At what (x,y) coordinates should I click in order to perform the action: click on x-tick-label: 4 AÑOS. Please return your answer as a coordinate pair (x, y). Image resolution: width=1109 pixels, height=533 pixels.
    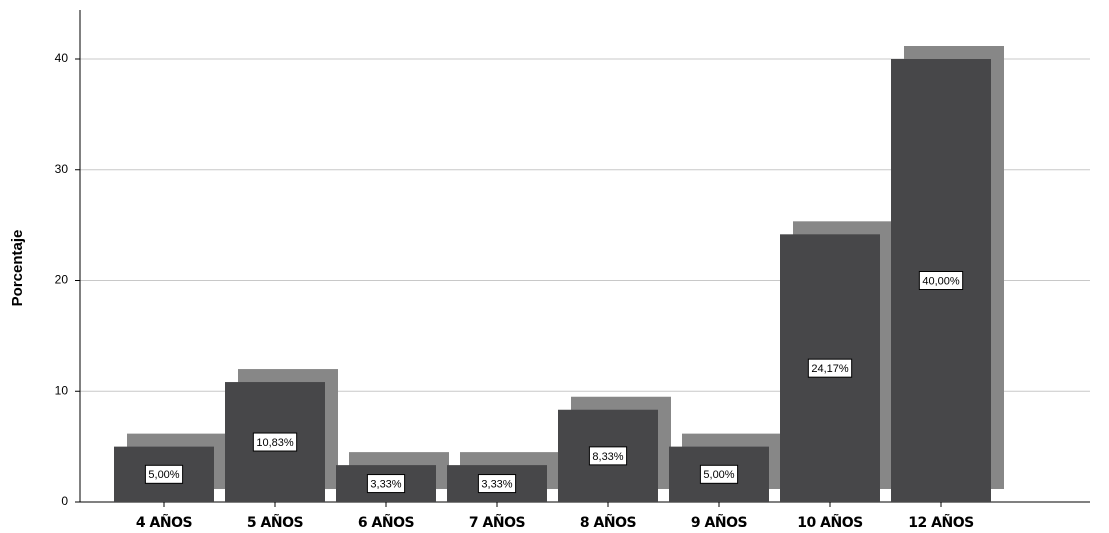
    Looking at the image, I should click on (164, 522).